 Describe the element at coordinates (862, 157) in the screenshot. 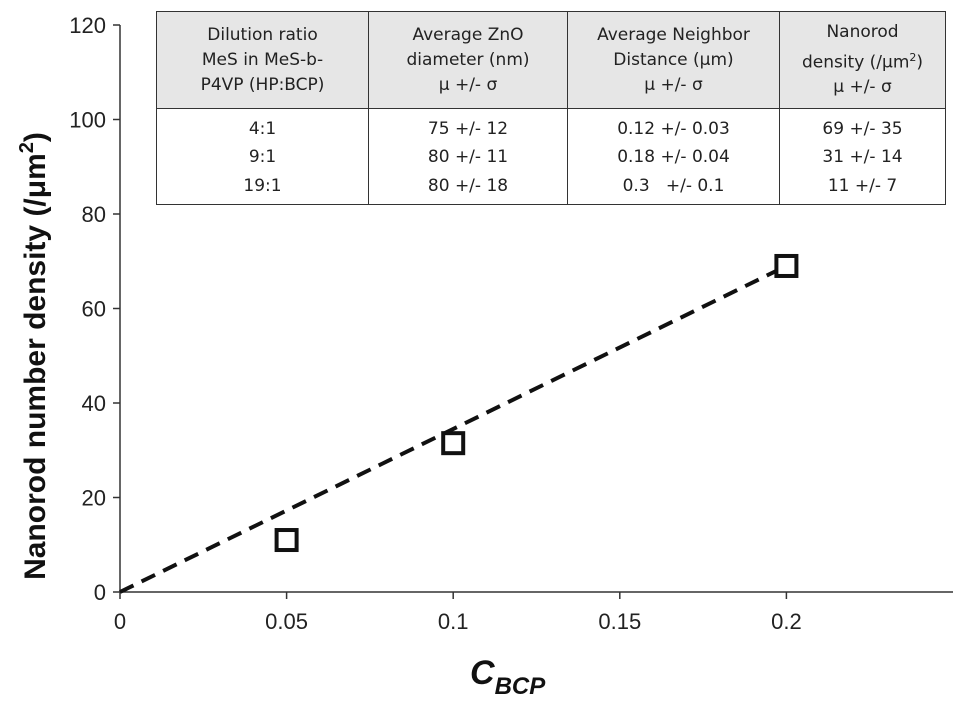

I see `table-cell: 31 +/- 14` at that location.